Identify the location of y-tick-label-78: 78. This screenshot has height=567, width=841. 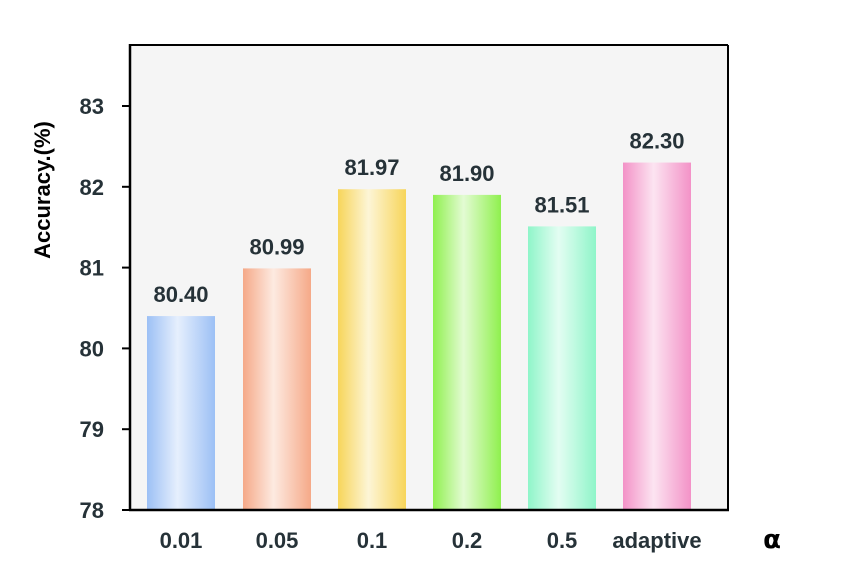
(92, 510).